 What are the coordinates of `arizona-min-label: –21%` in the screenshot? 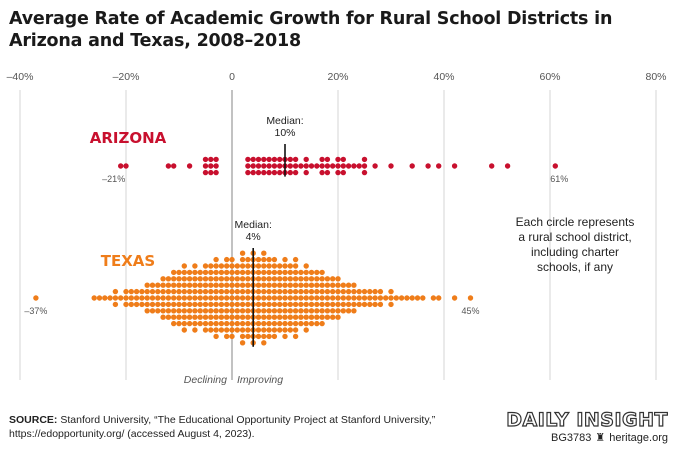 It's located at (113, 179).